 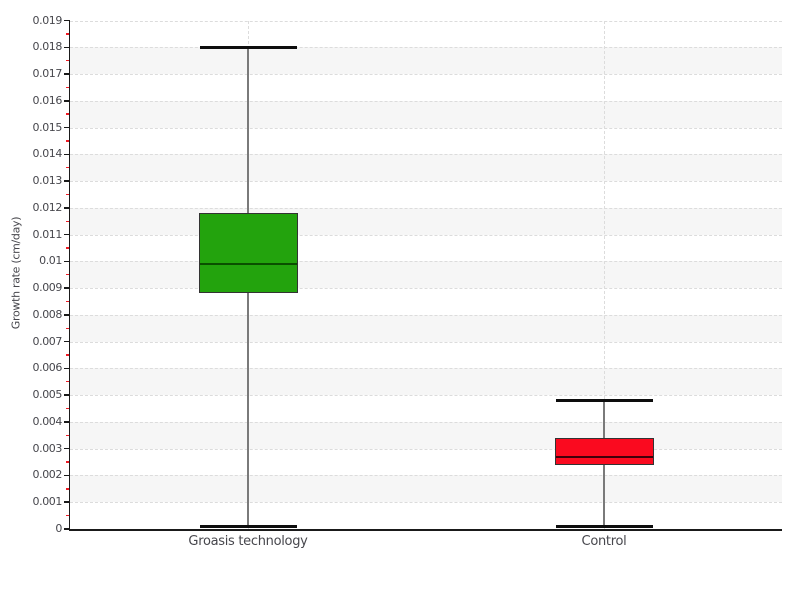 I want to click on category-label: Groasis technology, so click(x=248, y=541).